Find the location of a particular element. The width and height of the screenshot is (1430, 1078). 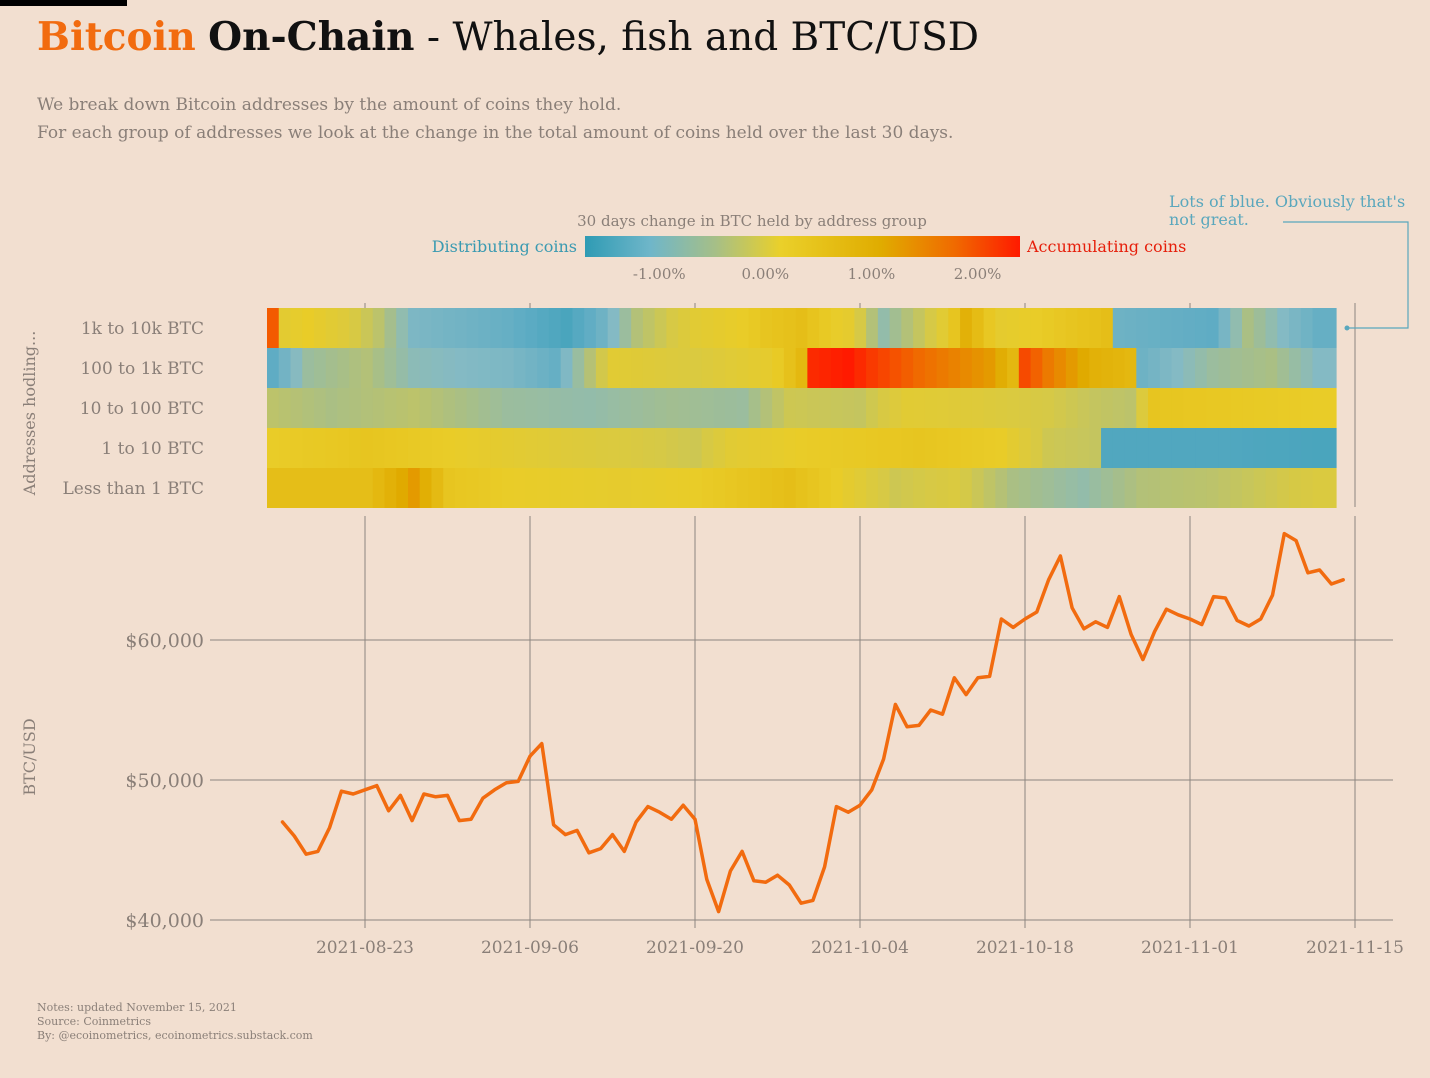

legend-tick-label: 2.00% is located at coordinates (978, 274).